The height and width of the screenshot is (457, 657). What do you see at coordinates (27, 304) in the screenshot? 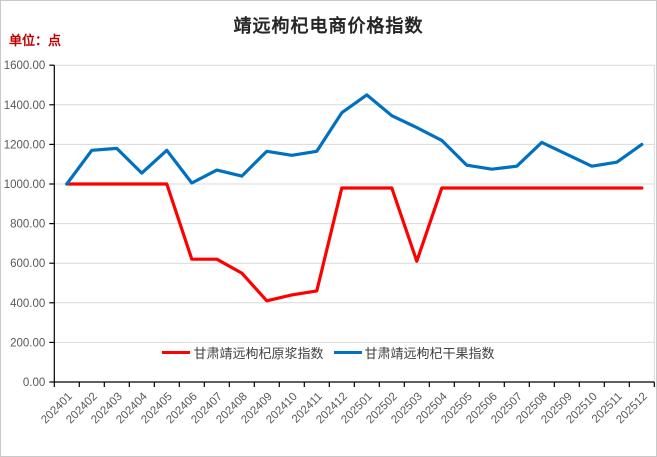
I see `y-axis-label: 400.00` at bounding box center [27, 304].